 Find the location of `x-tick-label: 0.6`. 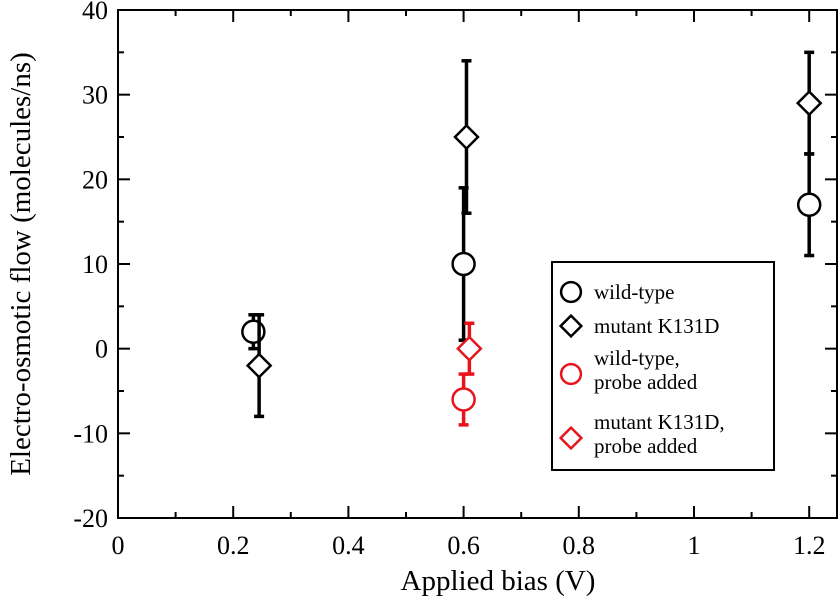

x-tick-label: 0.6 is located at coordinates (463, 545).